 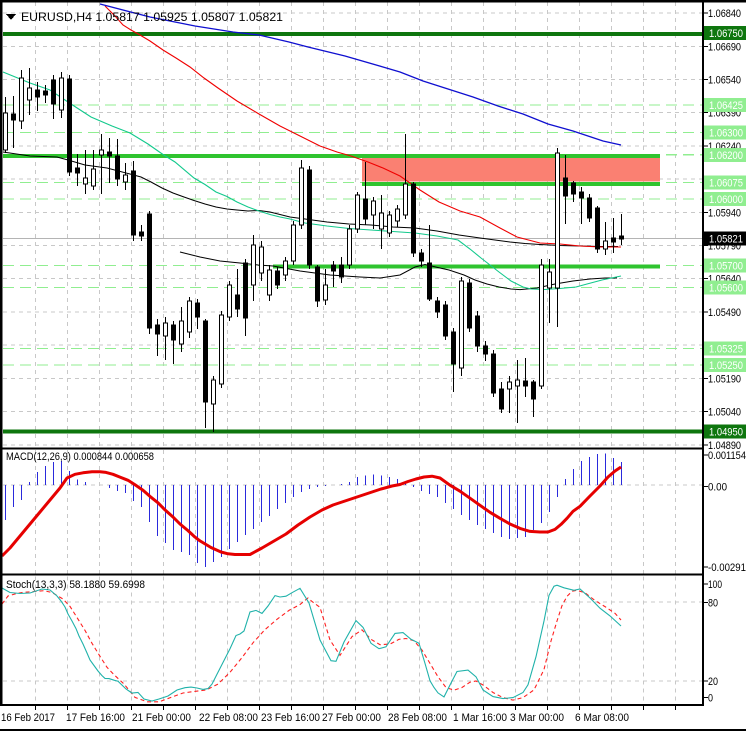 What do you see at coordinates (724, 14) in the screenshot?
I see `svg-text: 1.06840` at bounding box center [724, 14].